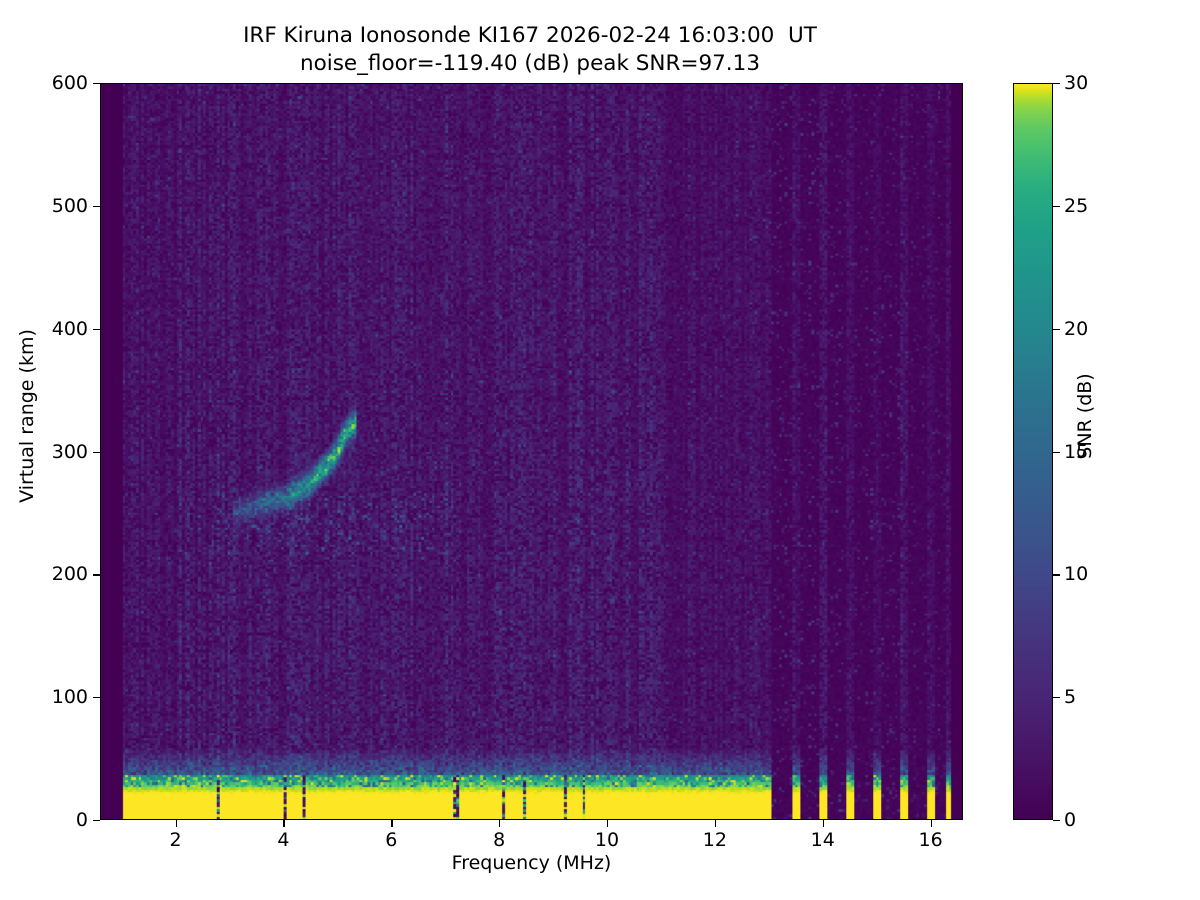  What do you see at coordinates (69, 83) in the screenshot?
I see `y-tick-label: 600` at bounding box center [69, 83].